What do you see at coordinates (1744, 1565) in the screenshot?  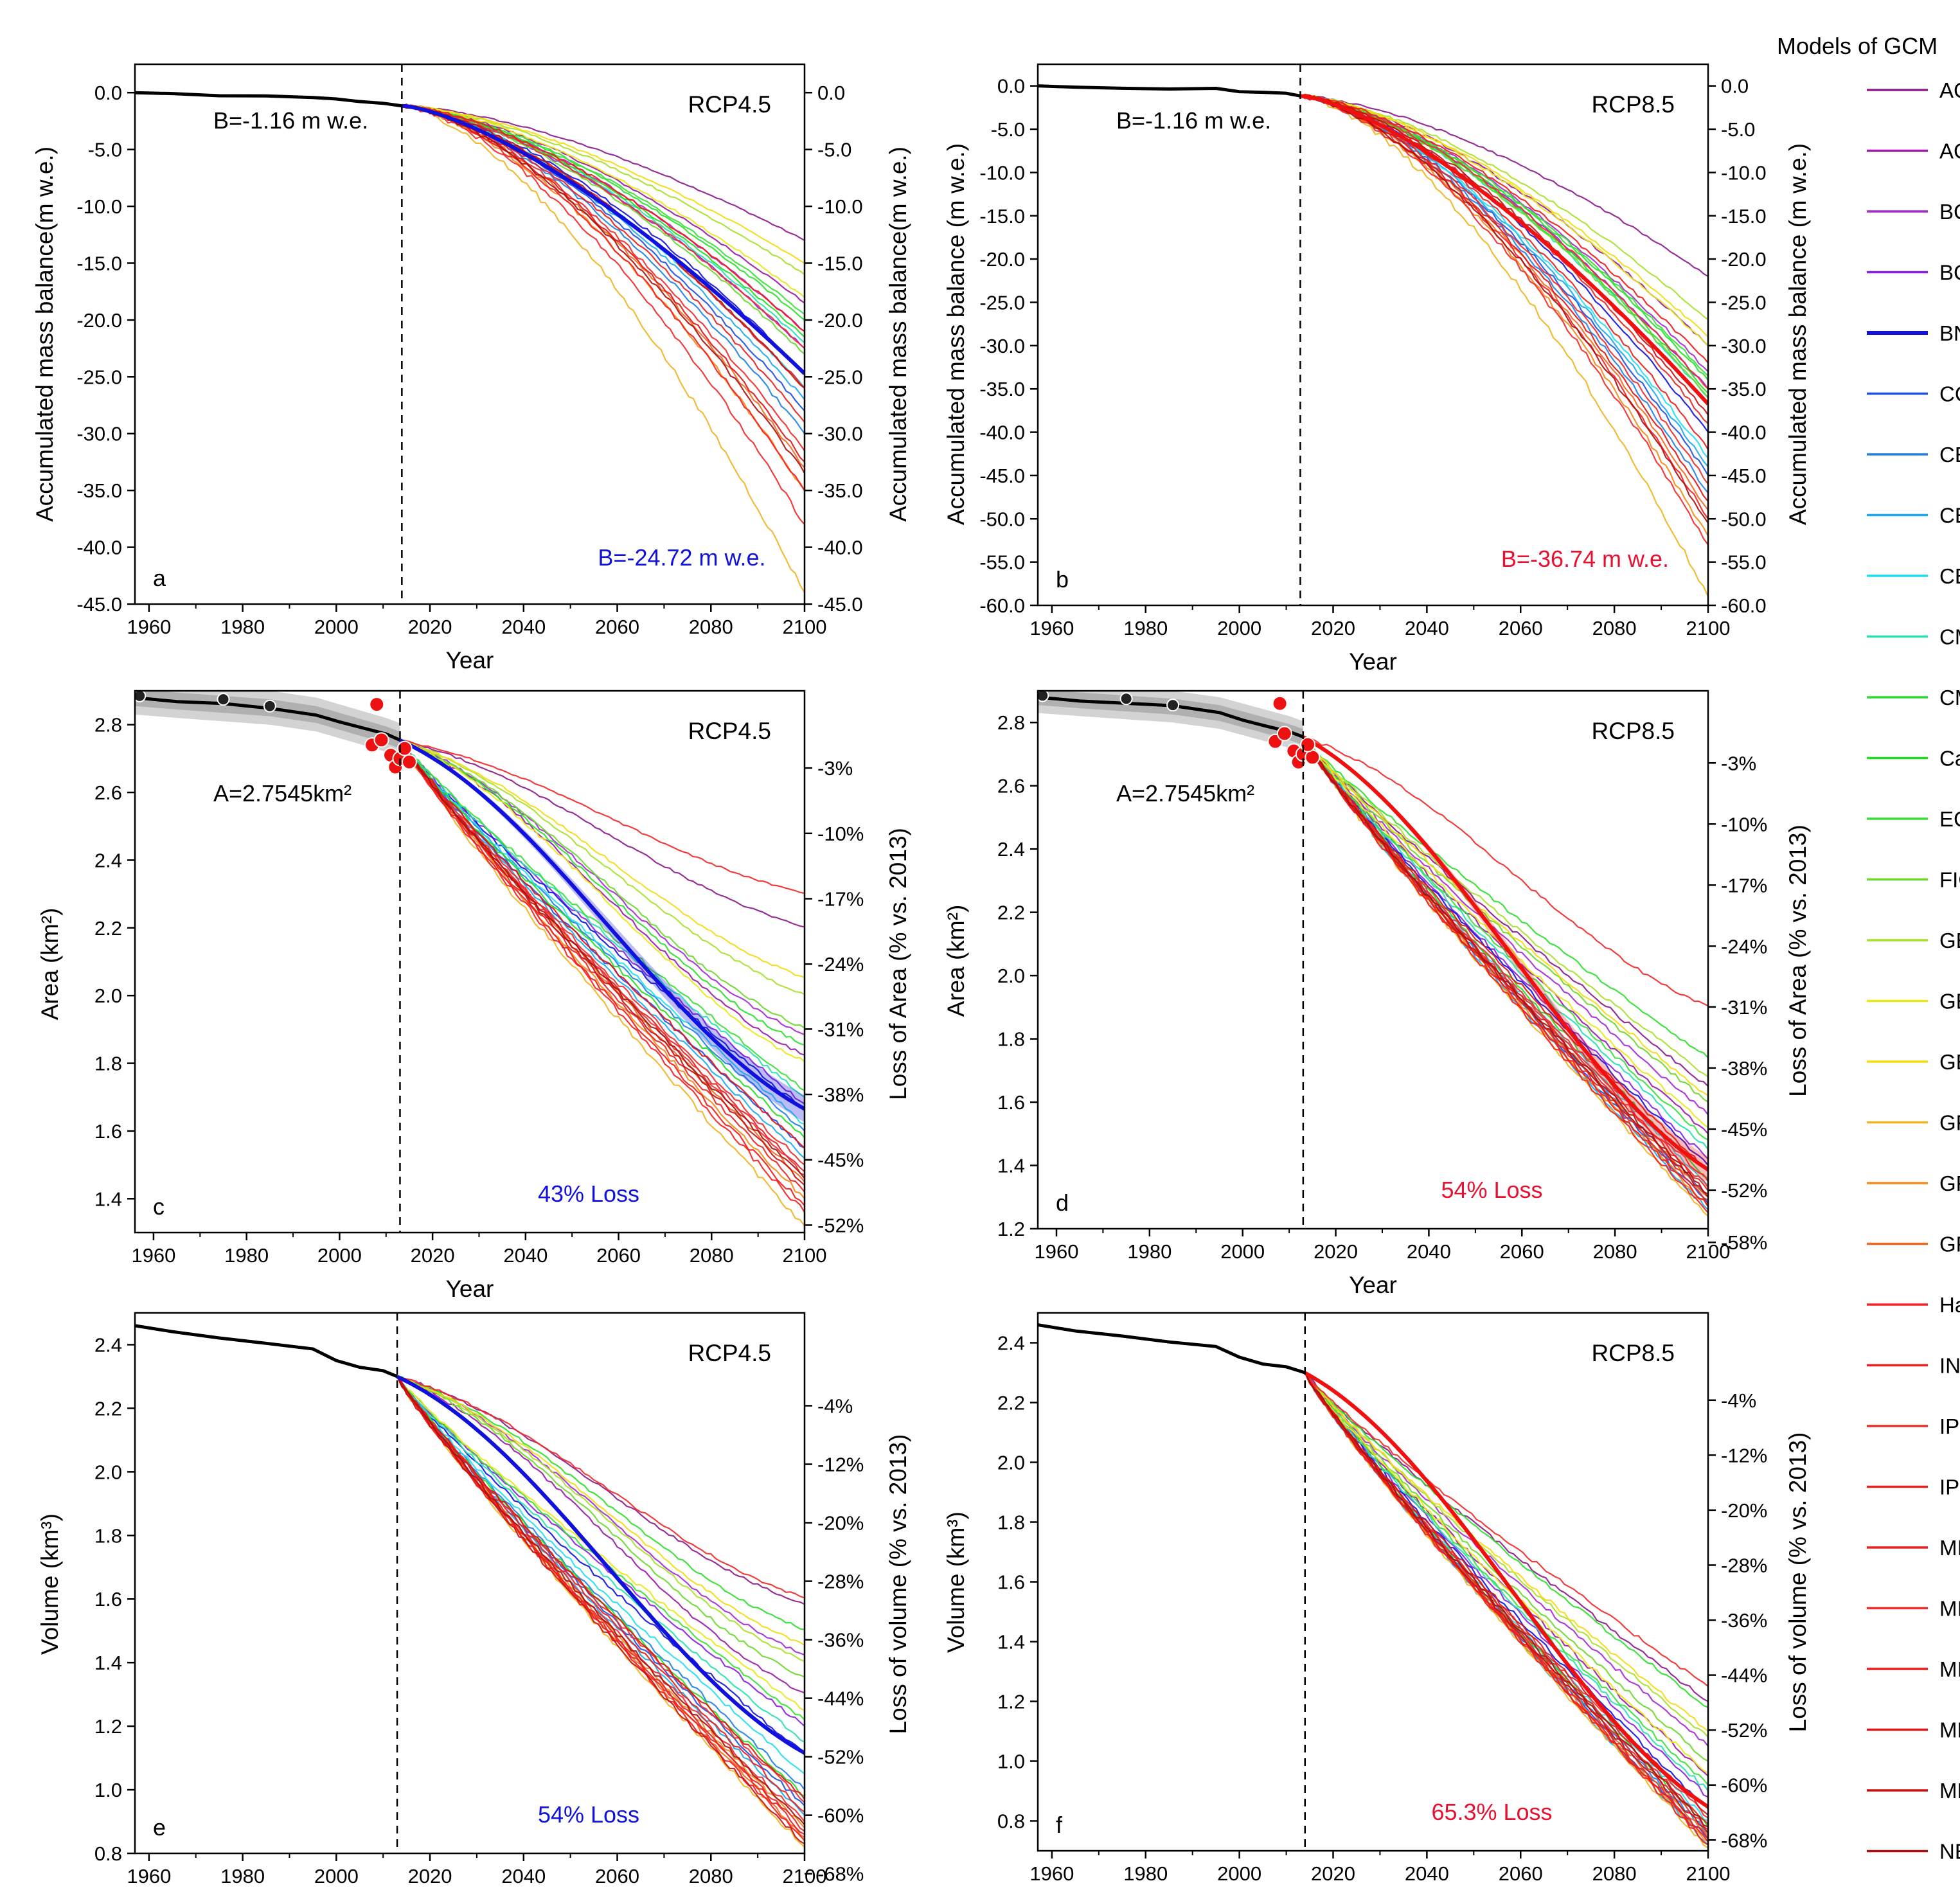 I see `right-tick-label-3: -28%` at bounding box center [1744, 1565].